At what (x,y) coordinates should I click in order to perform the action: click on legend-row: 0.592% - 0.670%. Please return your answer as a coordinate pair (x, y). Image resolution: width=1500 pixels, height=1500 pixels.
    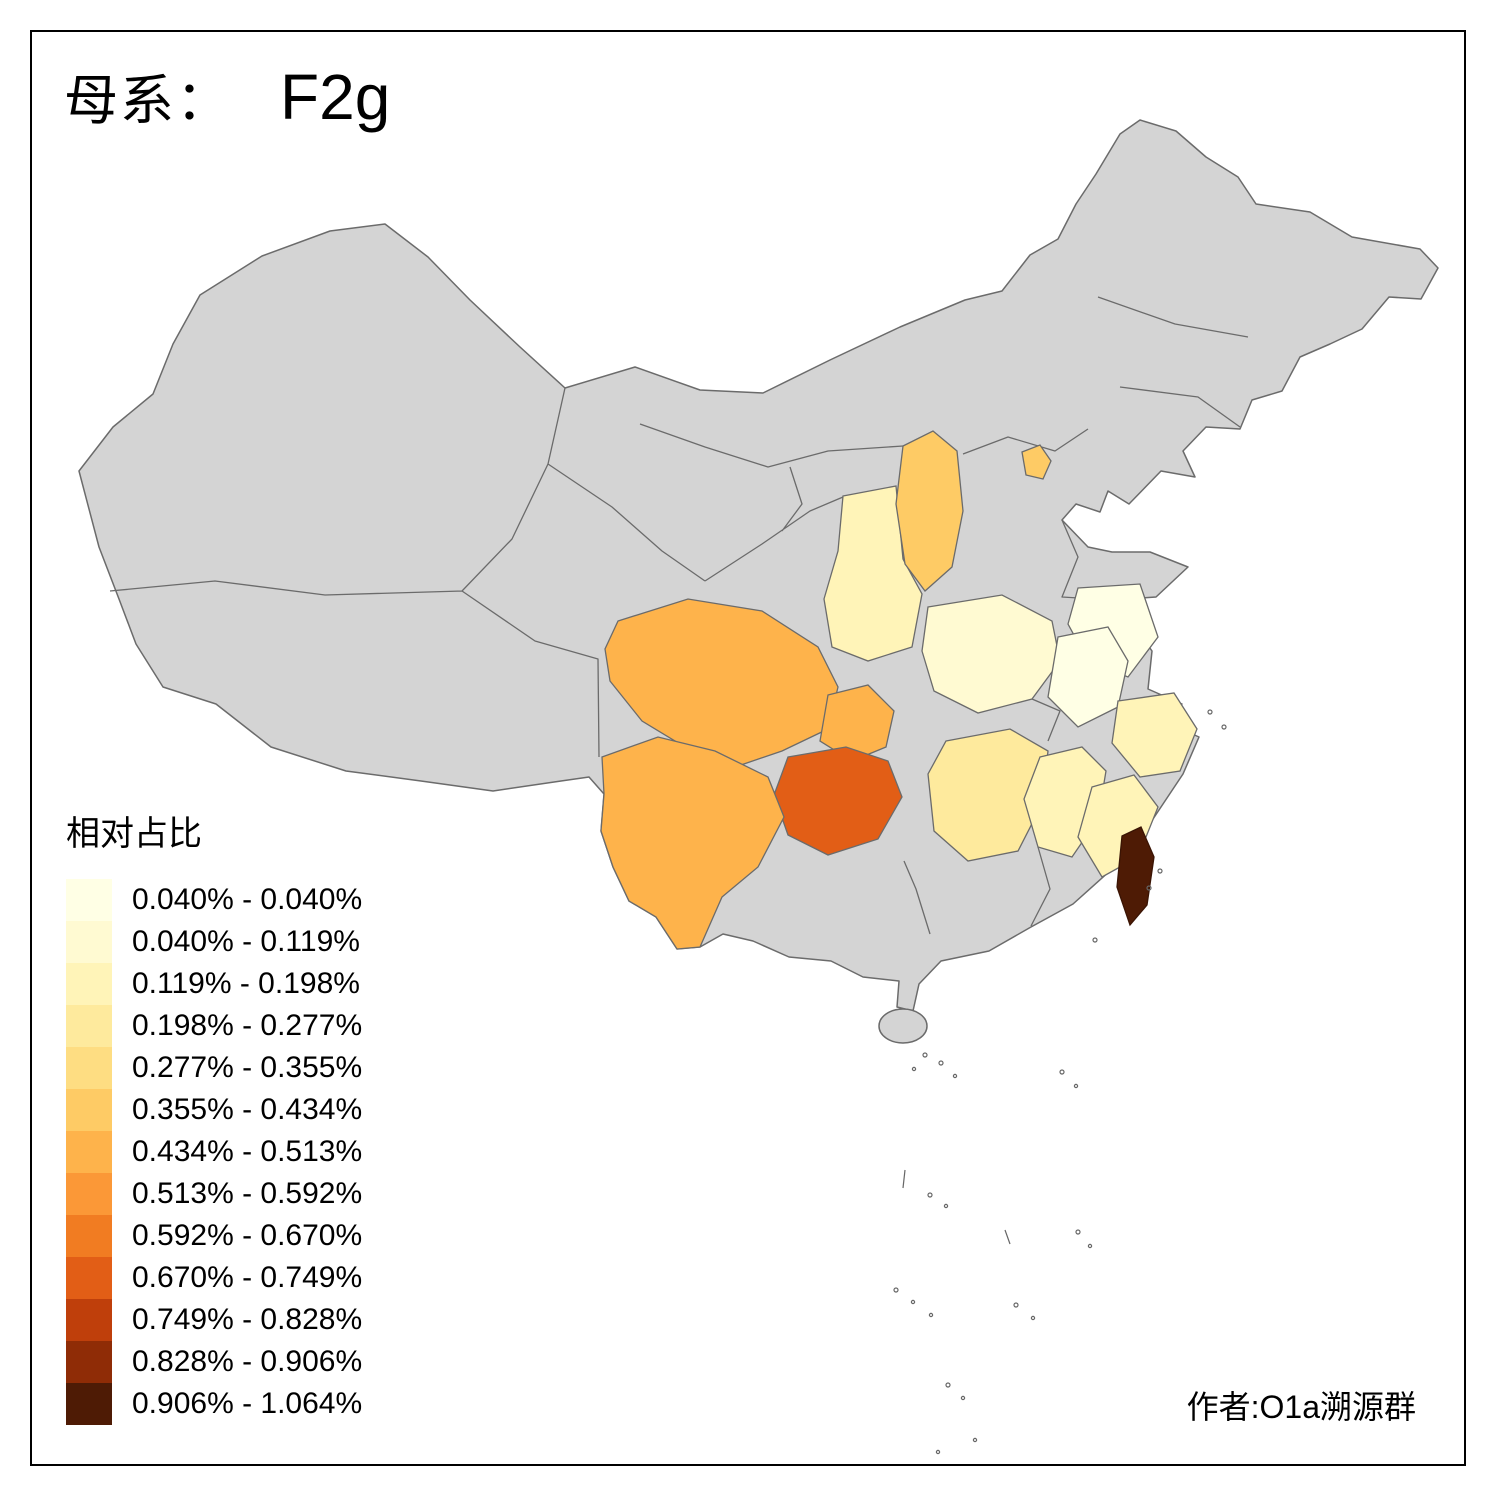
    Looking at the image, I should click on (214, 1236).